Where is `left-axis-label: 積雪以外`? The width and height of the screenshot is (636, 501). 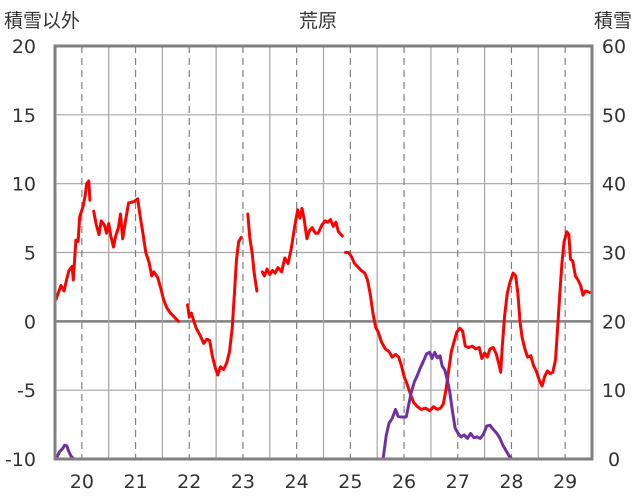 left-axis-label: 積雪以外 is located at coordinates (42, 21).